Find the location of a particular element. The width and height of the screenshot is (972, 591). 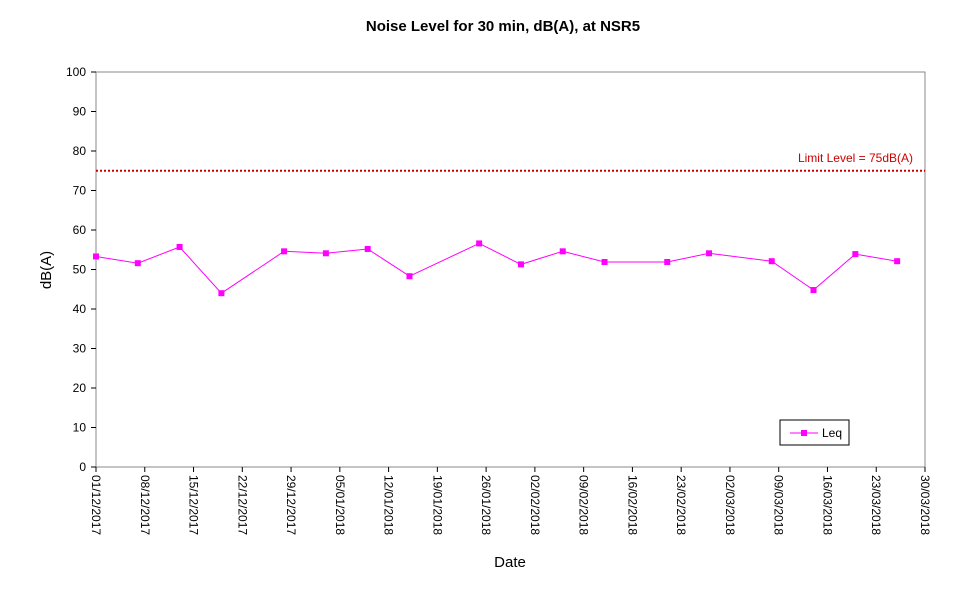

x-tick-label: 08/12/2017 is located at coordinates (145, 505).